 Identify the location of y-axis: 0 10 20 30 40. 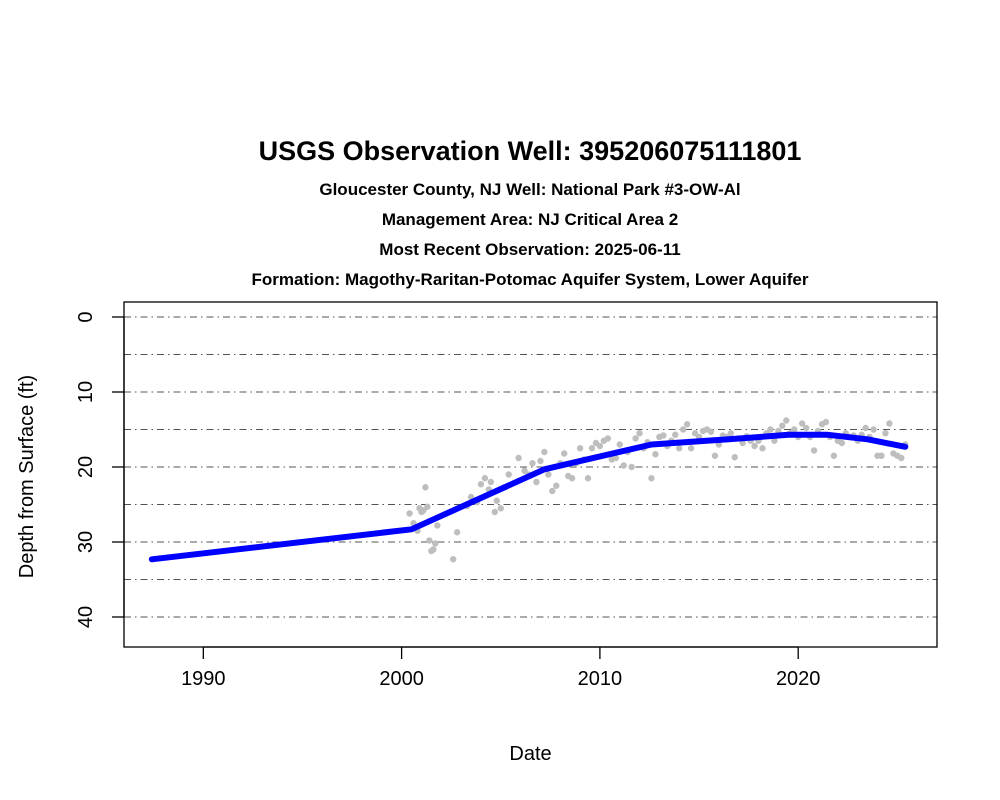
(100, 469).